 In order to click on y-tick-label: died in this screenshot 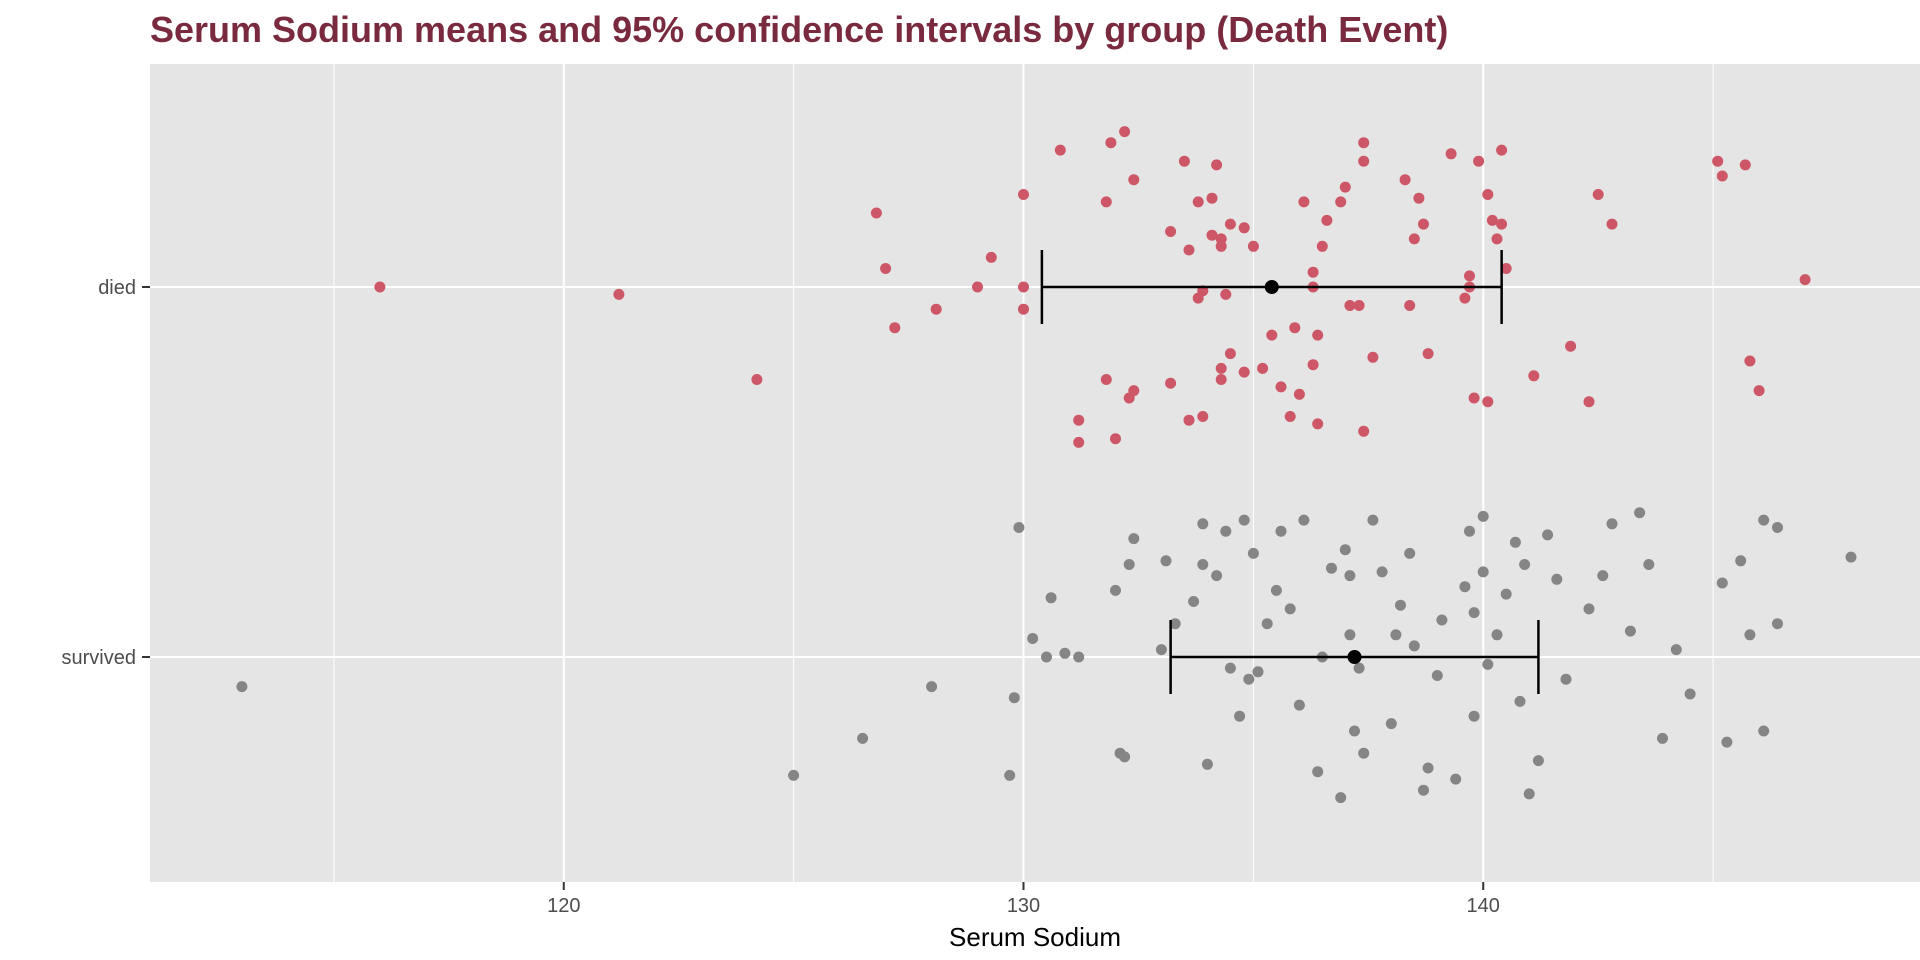, I will do `click(117, 288)`.